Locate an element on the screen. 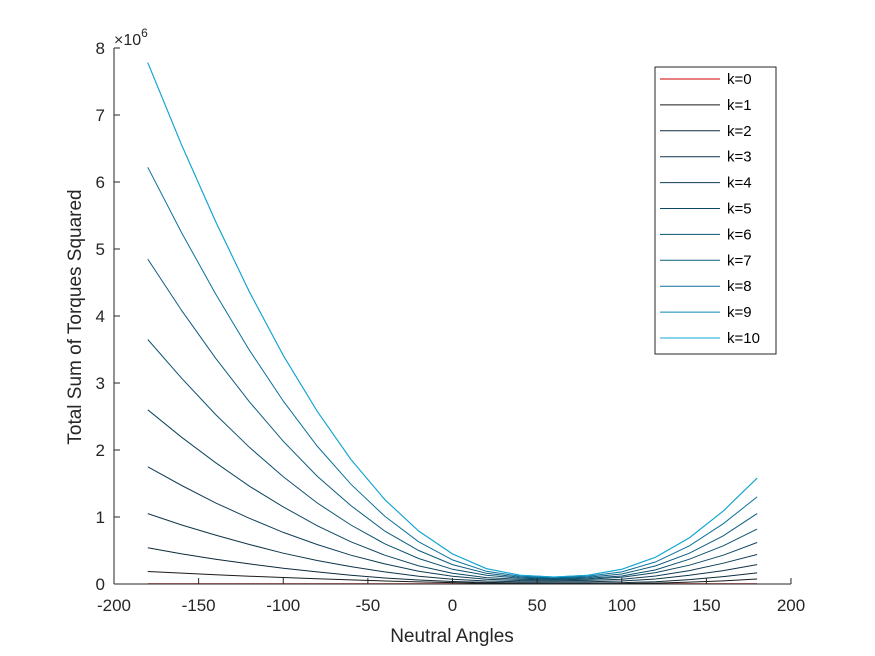 The height and width of the screenshot is (656, 875). x-tick-label: 200 is located at coordinates (791, 605).